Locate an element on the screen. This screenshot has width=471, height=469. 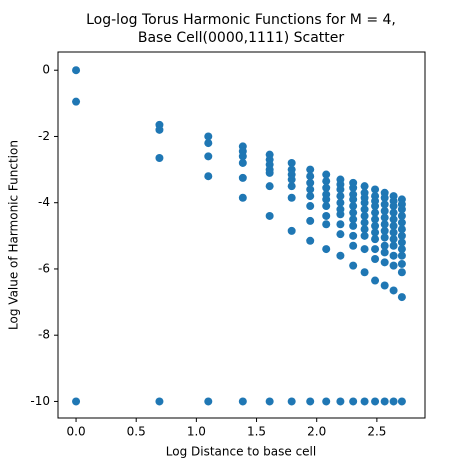
y-tick-label: -10 is located at coordinates (40, 401).